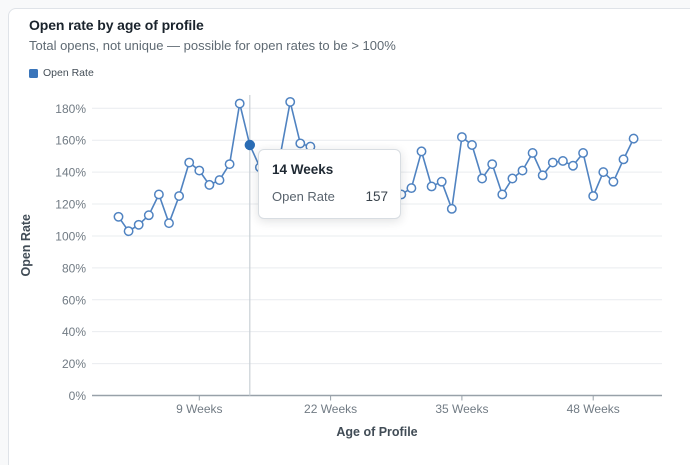 This screenshot has width=690, height=465. I want to click on hovered-data-point, so click(249, 145).